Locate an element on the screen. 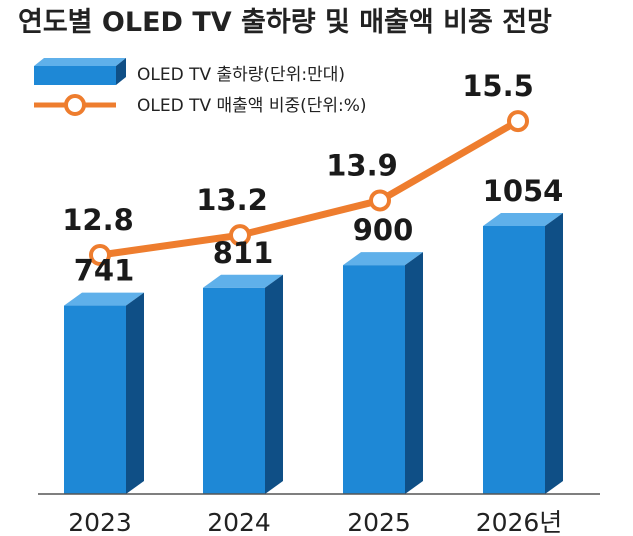 This screenshot has width=633, height=536. legend: OLED TV 출하량(단위:만대) OLED TV 매출액 비중(단위:%) is located at coordinates (200, 87).